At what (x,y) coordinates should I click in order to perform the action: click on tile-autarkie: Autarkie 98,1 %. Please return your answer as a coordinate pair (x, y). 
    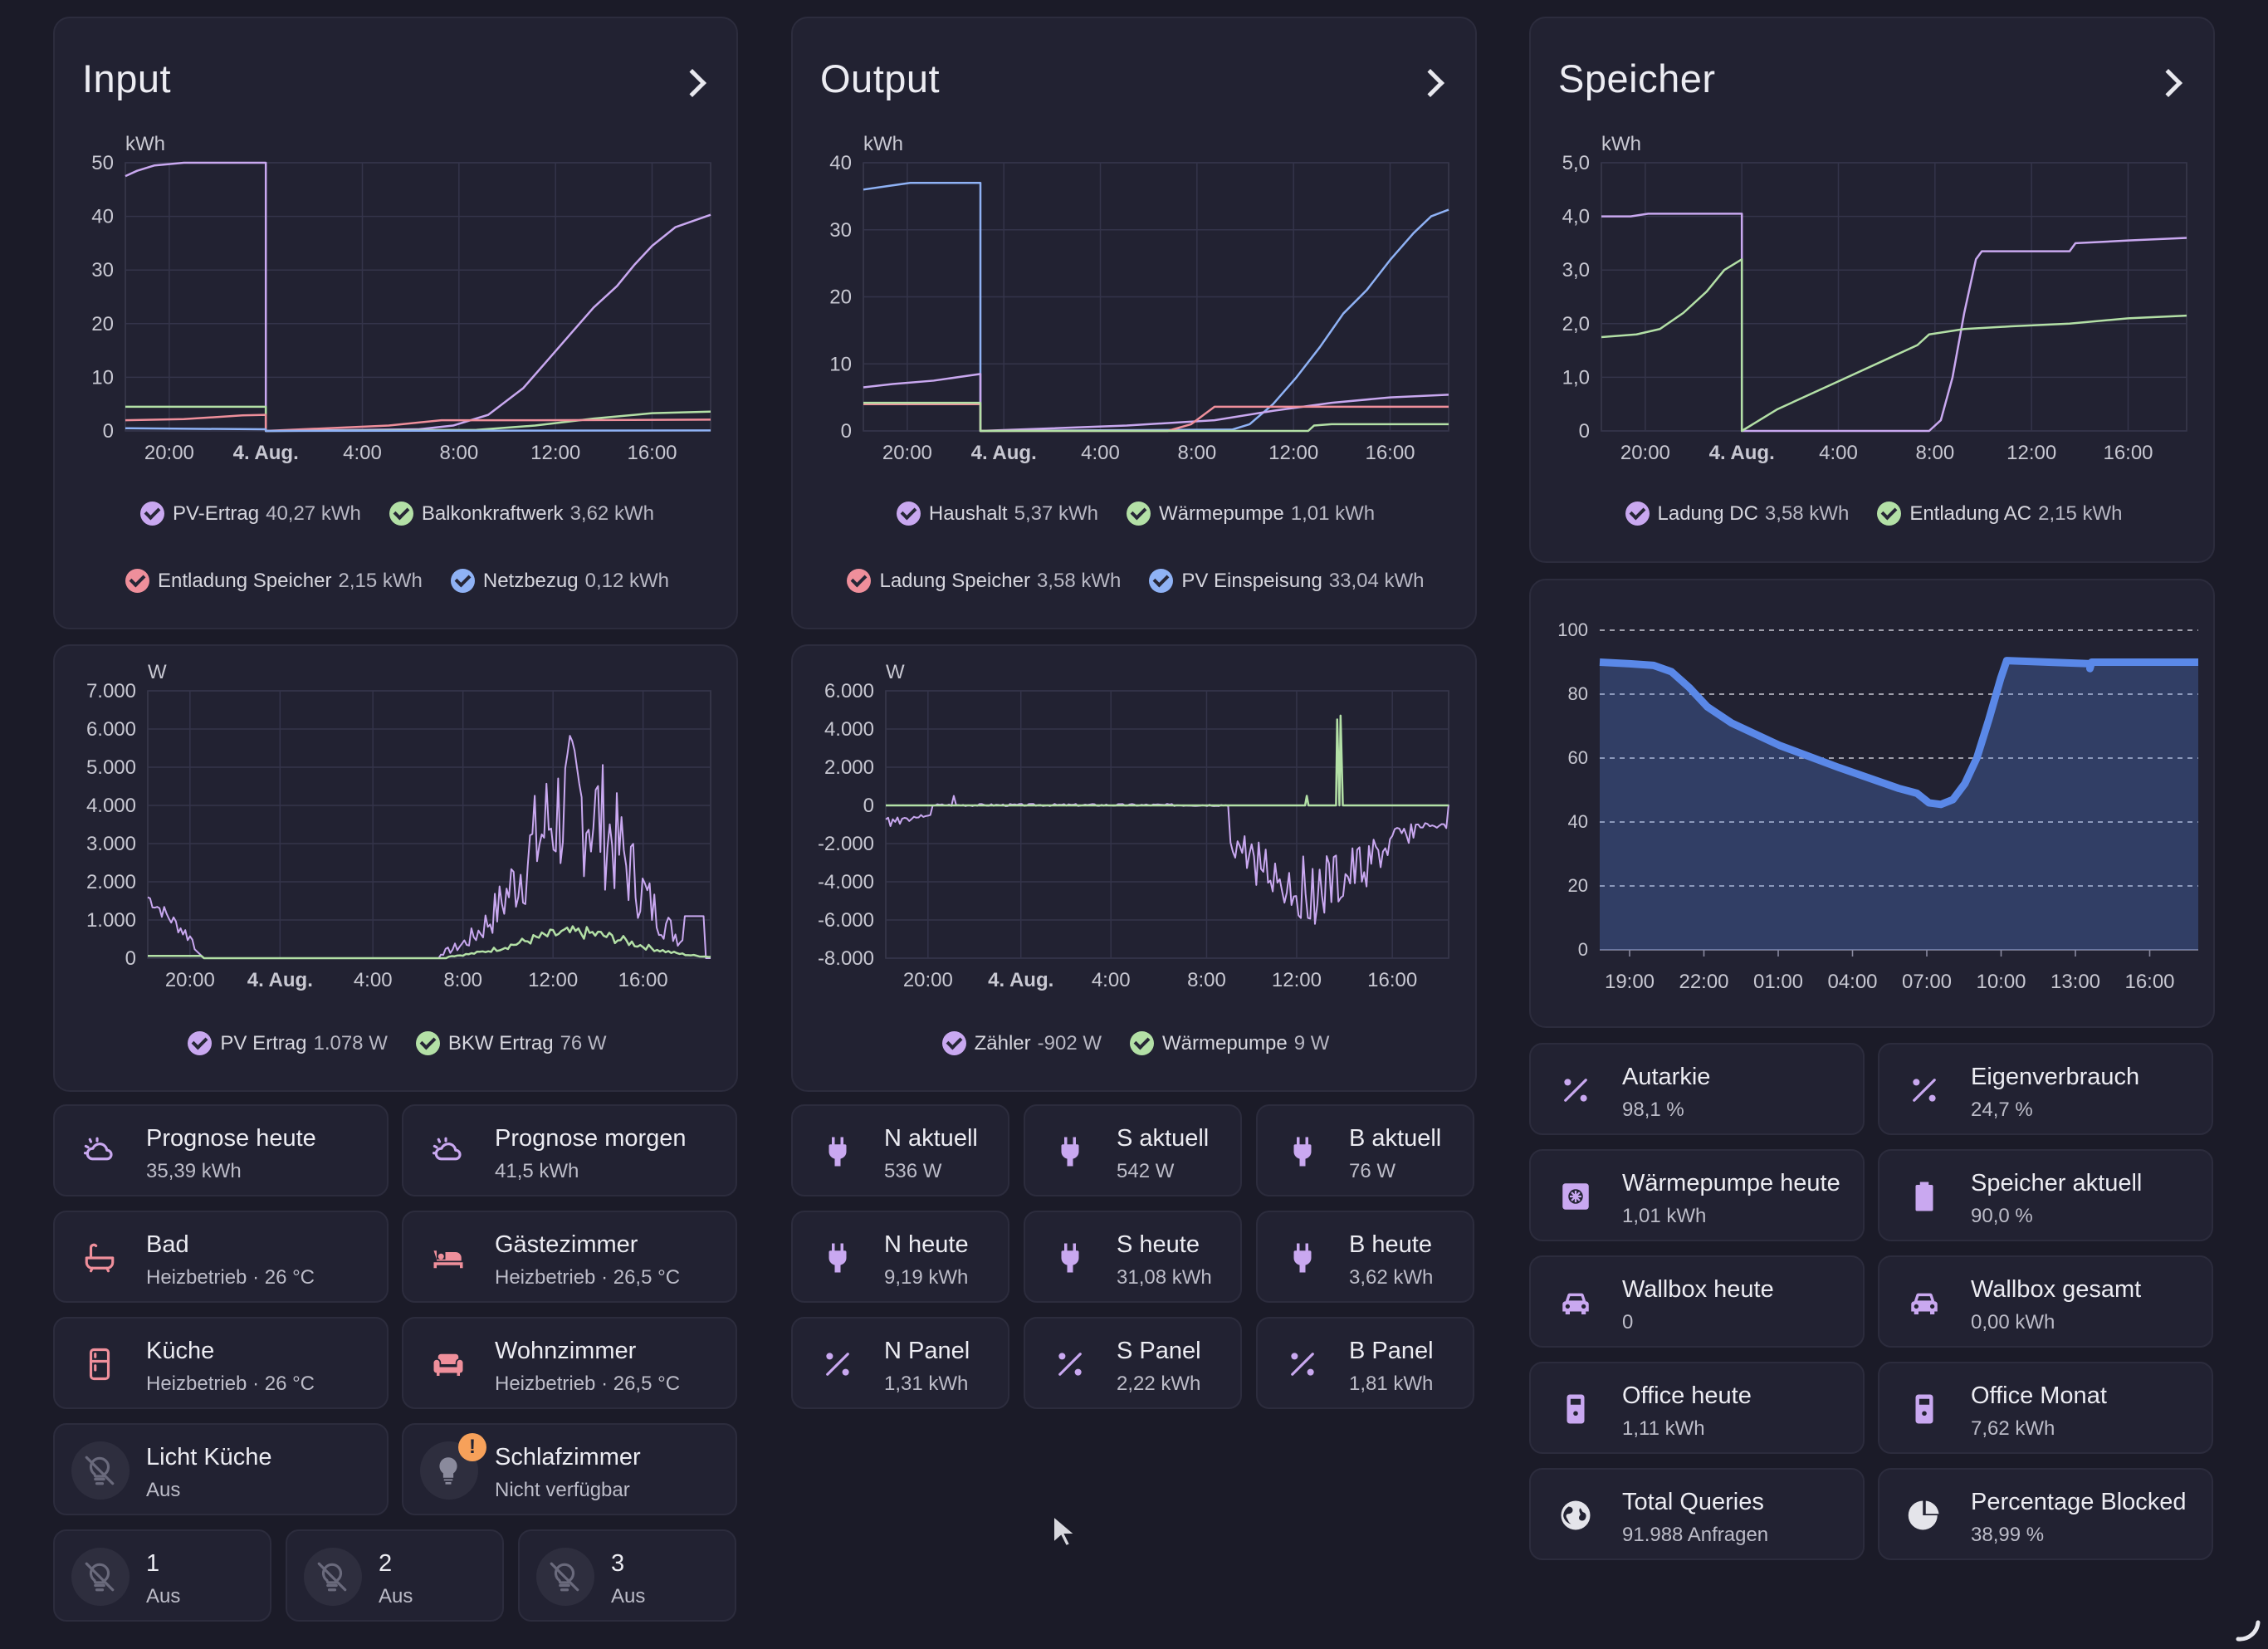
    Looking at the image, I should click on (1697, 1089).